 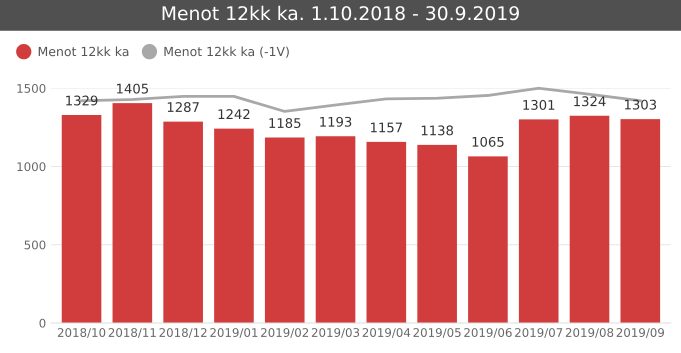 What do you see at coordinates (437, 333) in the screenshot?
I see `x-tick-label: 2019/05` at bounding box center [437, 333].